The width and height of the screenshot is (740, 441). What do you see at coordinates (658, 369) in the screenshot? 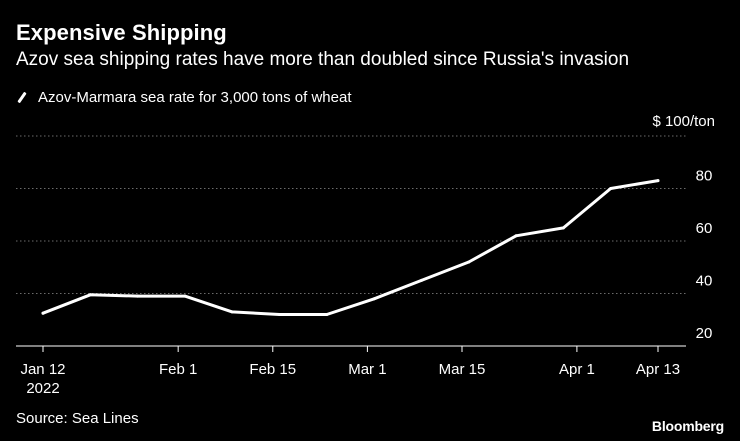
I see `x-tick-label-6: Apr 13` at bounding box center [658, 369].